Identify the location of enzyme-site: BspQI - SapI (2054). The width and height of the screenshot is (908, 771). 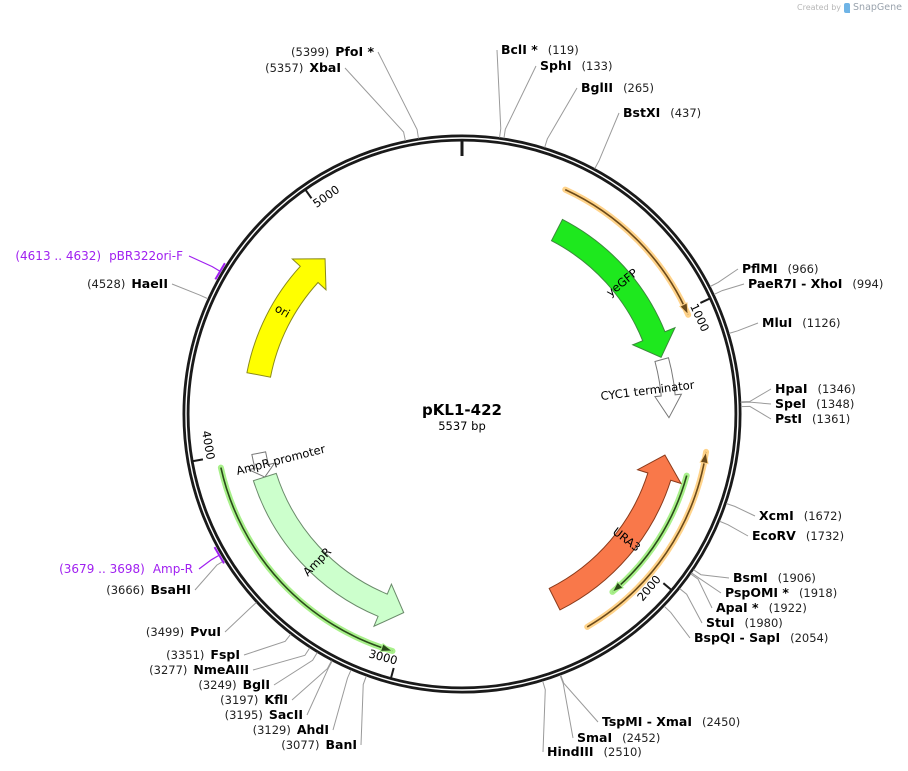
(745, 625).